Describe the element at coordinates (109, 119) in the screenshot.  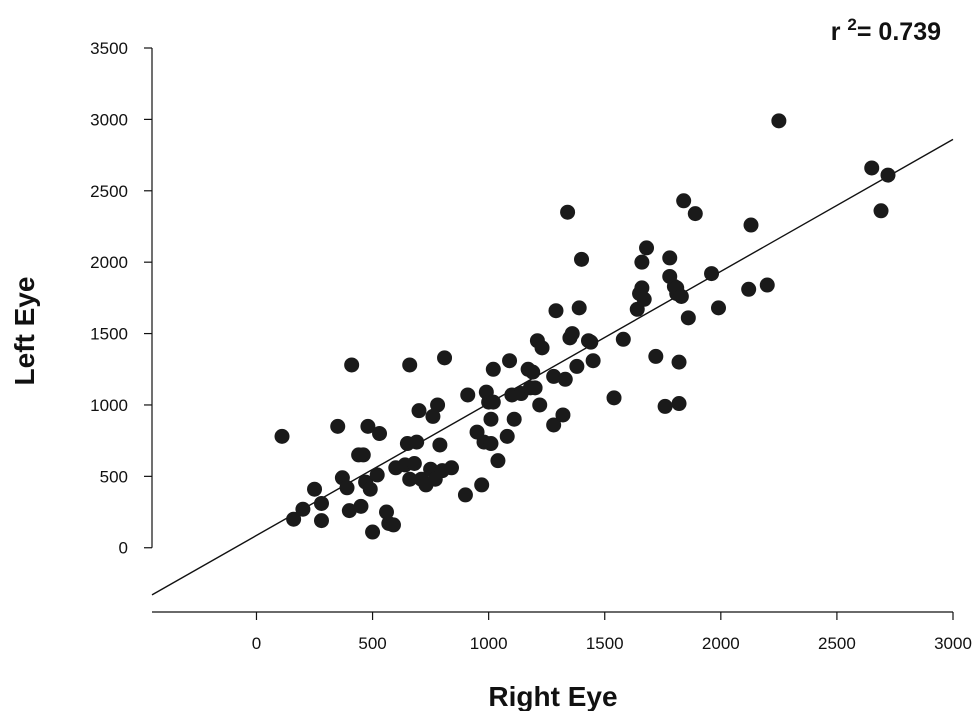
I see `y-tick-label: 3000` at that location.